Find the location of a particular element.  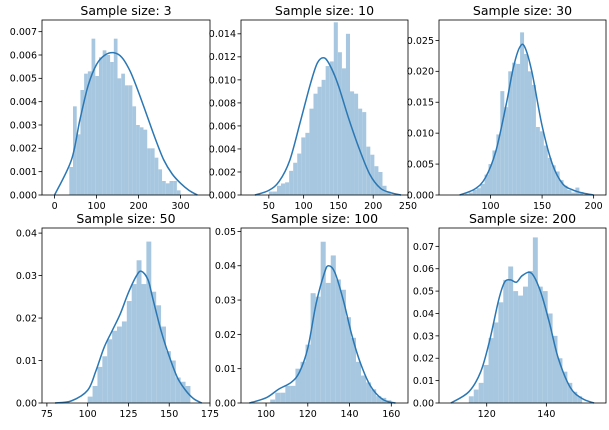

subplot-title: Sample size: 3 is located at coordinates (125, 10).